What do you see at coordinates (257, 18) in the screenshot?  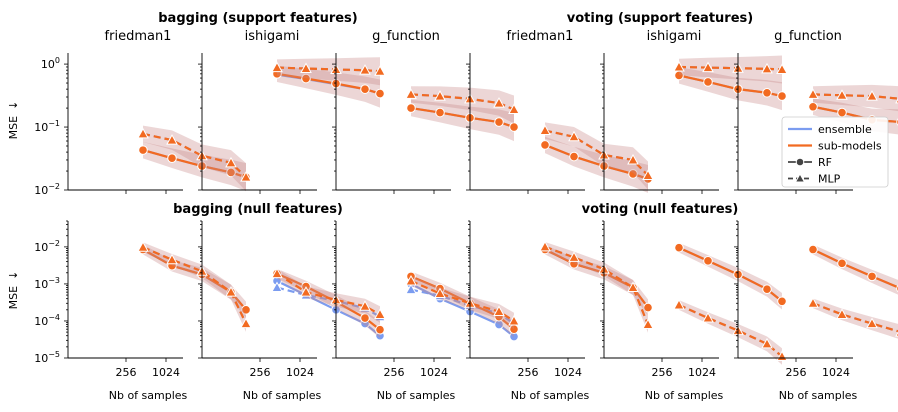 I see `group-title: bagging (support features)` at bounding box center [257, 18].